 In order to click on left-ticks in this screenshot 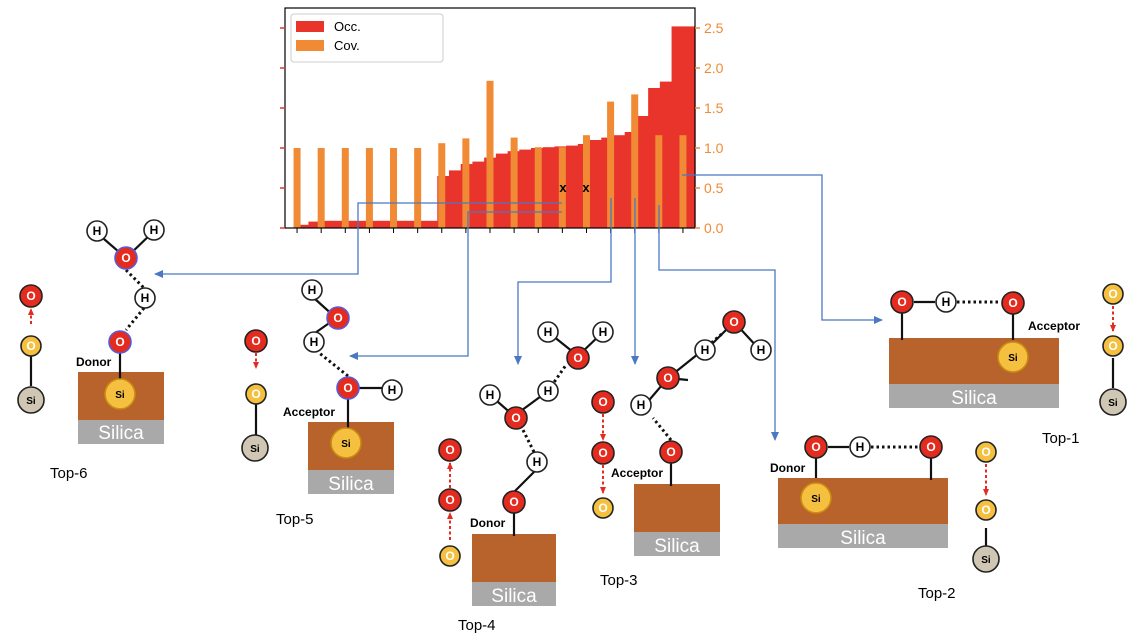, I will do `click(282, 128)`.